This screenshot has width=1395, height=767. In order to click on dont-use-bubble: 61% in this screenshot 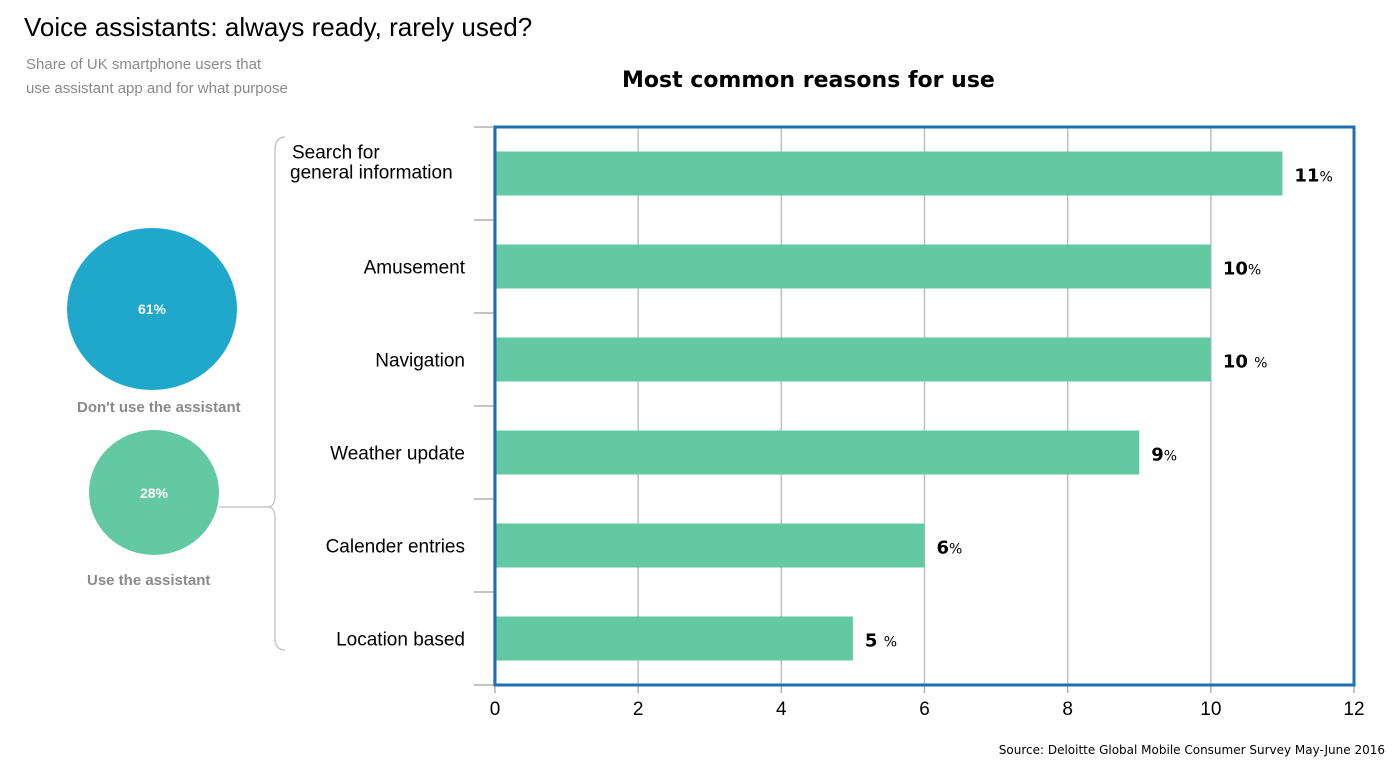, I will do `click(152, 309)`.